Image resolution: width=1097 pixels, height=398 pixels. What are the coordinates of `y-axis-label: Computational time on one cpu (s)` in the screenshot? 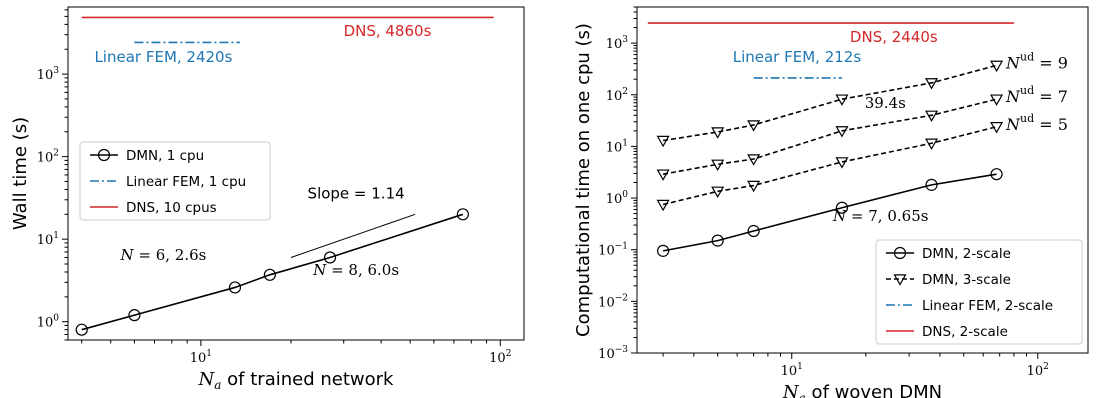 It's located at (583, 180).